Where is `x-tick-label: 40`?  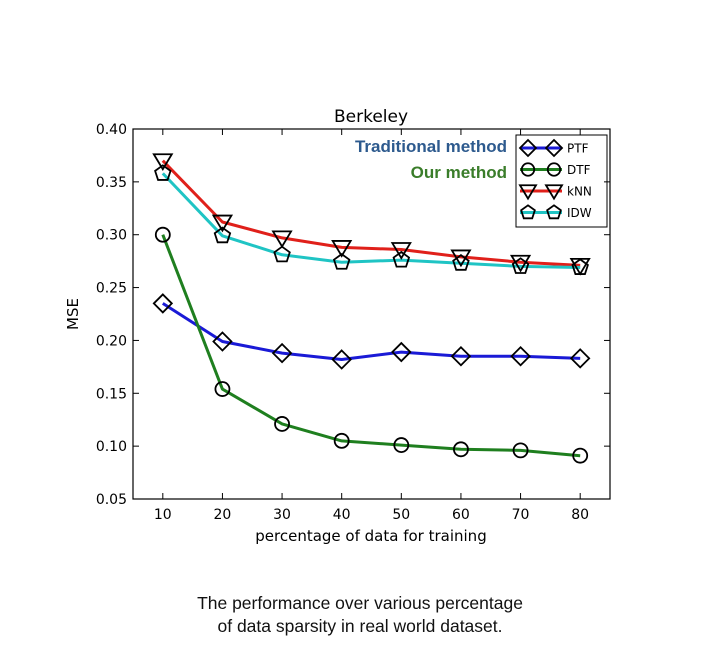
x-tick-label: 40 is located at coordinates (342, 515).